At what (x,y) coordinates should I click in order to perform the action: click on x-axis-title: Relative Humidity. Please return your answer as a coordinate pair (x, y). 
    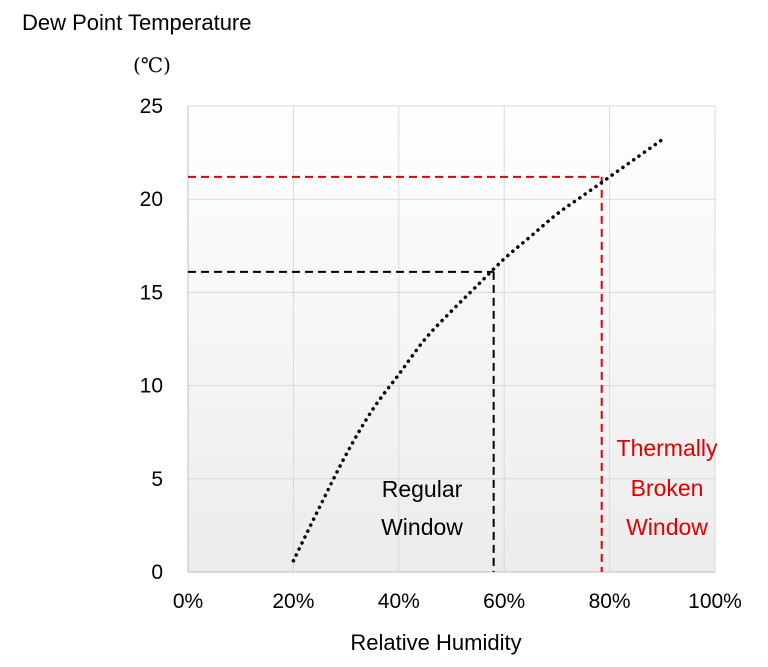
    Looking at the image, I should click on (435, 642).